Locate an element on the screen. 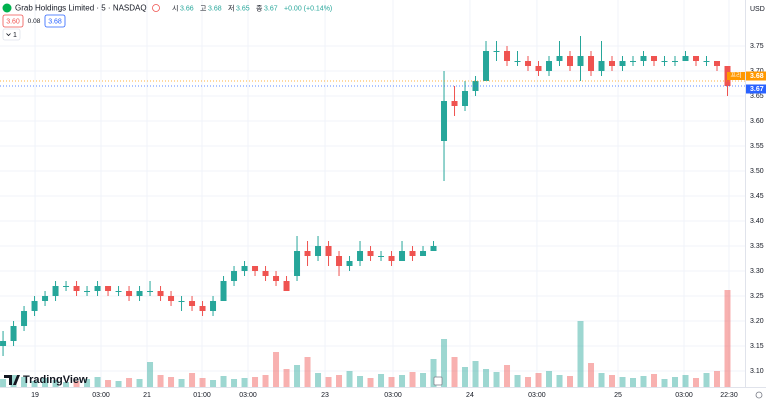 The width and height of the screenshot is (766, 403). sell-box is located at coordinates (13, 21).